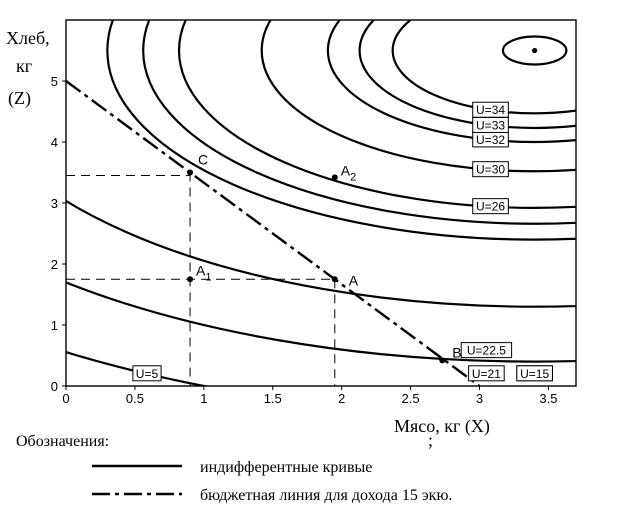  What do you see at coordinates (430, 440) in the screenshot?
I see `stray-mark: ;` at bounding box center [430, 440].